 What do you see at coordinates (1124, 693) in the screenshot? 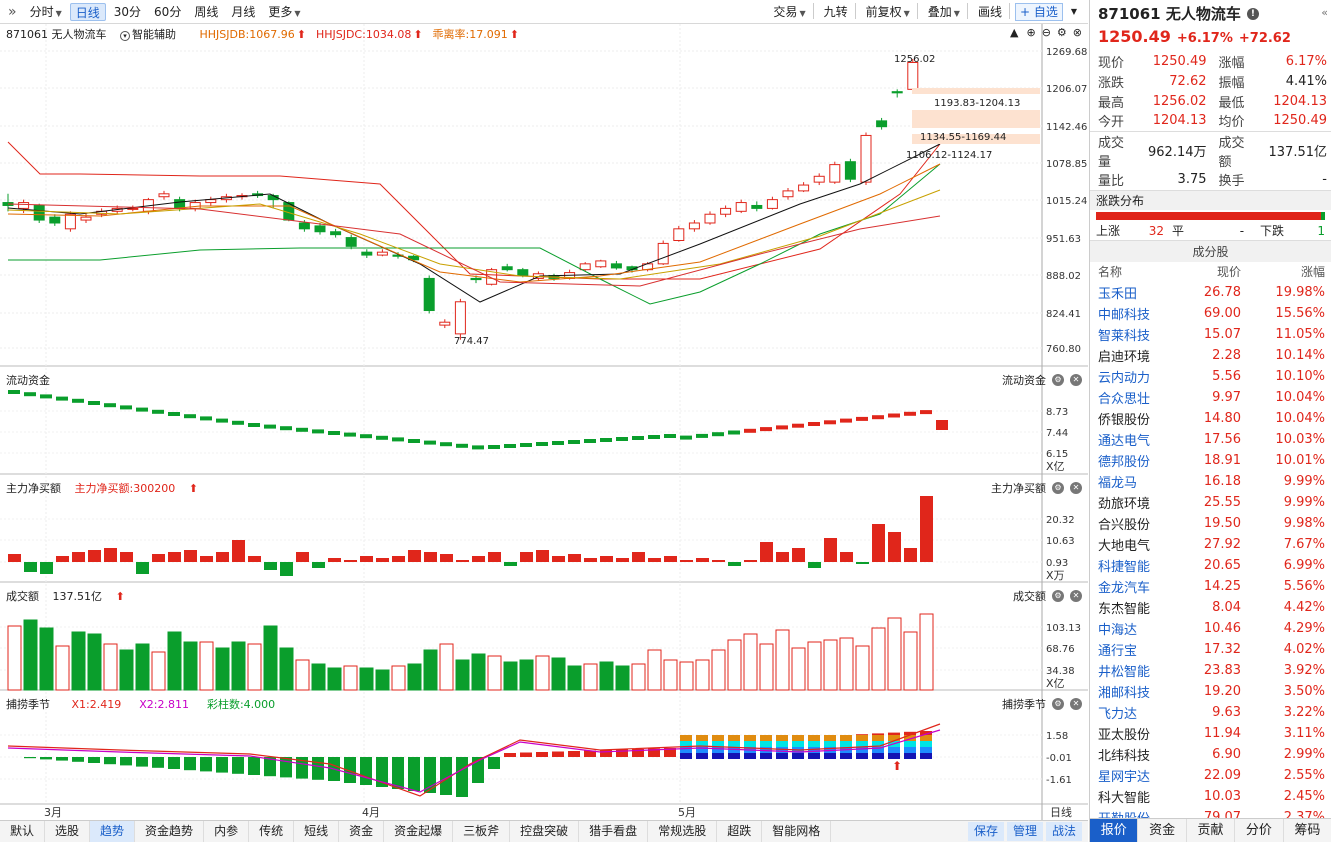
I see `component-name: 湘邮科技` at bounding box center [1124, 693].